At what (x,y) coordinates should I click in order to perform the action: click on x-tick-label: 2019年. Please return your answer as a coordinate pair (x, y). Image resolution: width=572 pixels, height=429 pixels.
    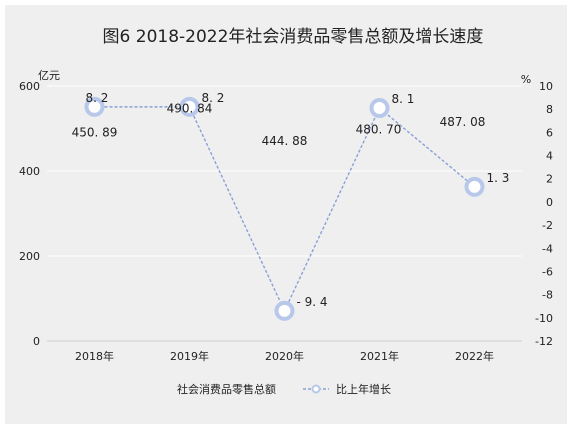
    Looking at the image, I should click on (189, 356).